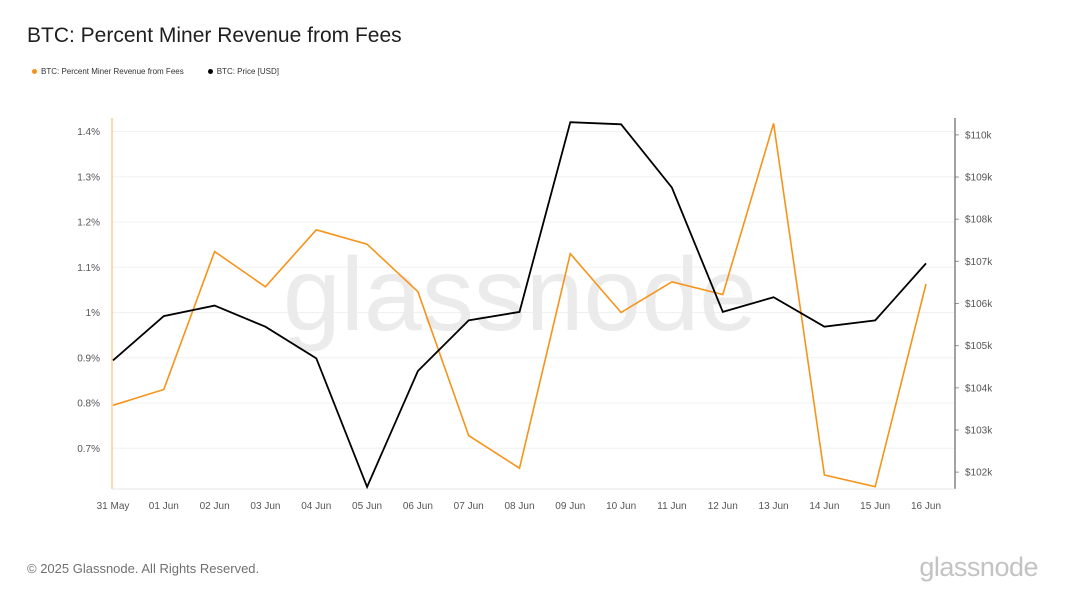  Describe the element at coordinates (774, 506) in the screenshot. I see `x-tick-label: 13 Jun` at that location.